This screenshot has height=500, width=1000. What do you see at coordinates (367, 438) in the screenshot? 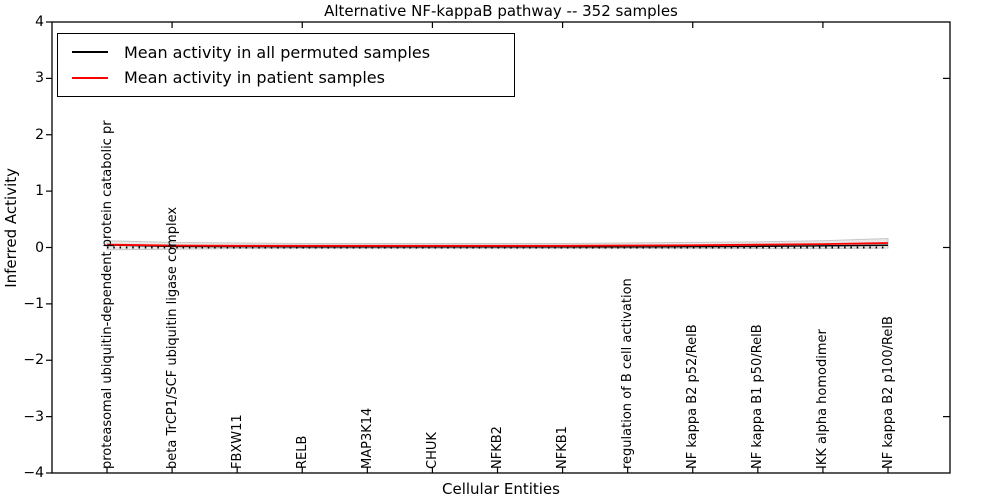
I see `x-tick-label: MAP3K14` at bounding box center [367, 438].